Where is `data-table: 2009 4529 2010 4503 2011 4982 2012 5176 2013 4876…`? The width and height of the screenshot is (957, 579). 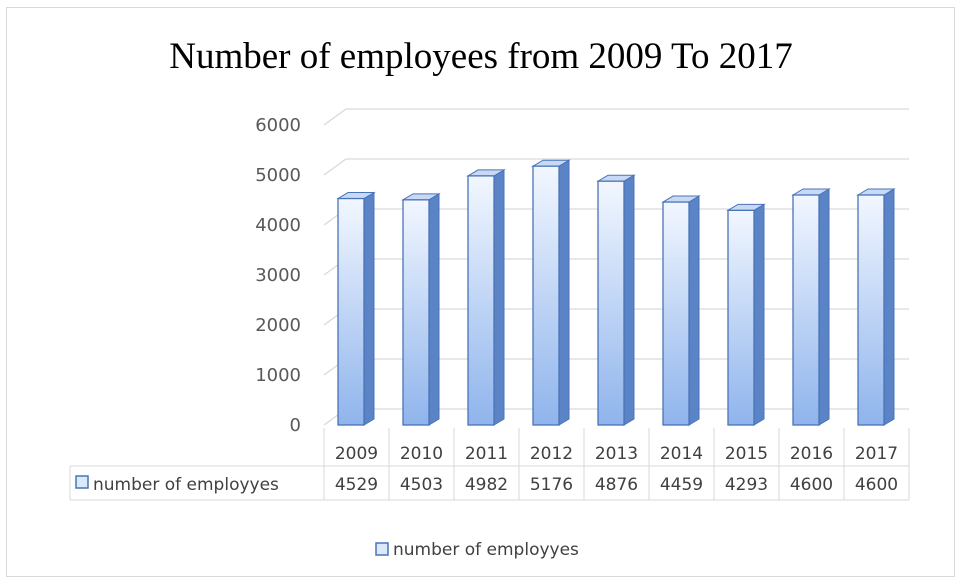 data-table: 2009 4529 2010 4503 2011 4982 2012 5176 2013 4876… is located at coordinates (489, 464).